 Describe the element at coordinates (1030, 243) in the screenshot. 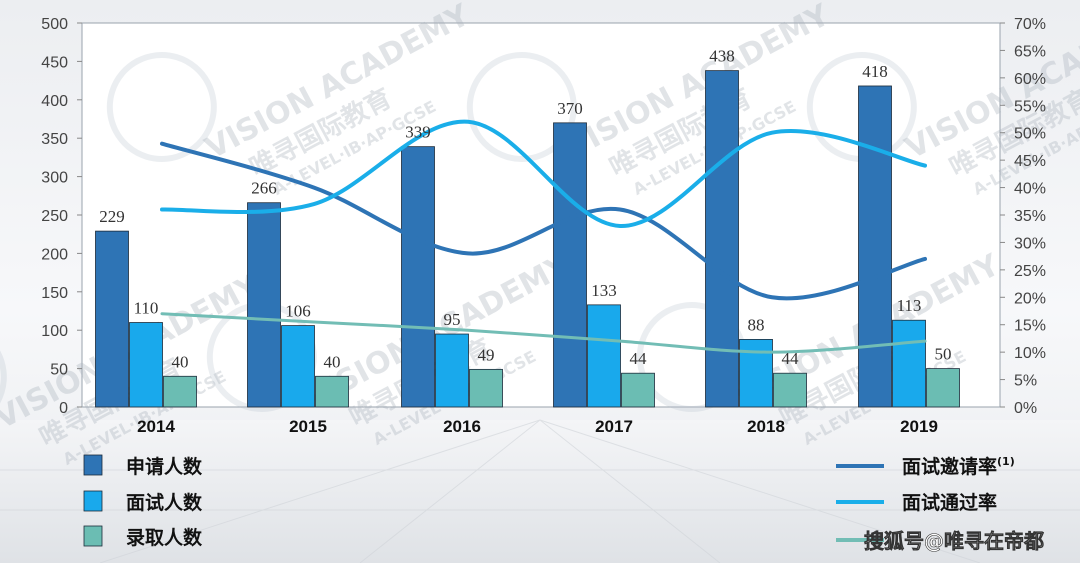

I see `right-tick-label: 30%` at that location.